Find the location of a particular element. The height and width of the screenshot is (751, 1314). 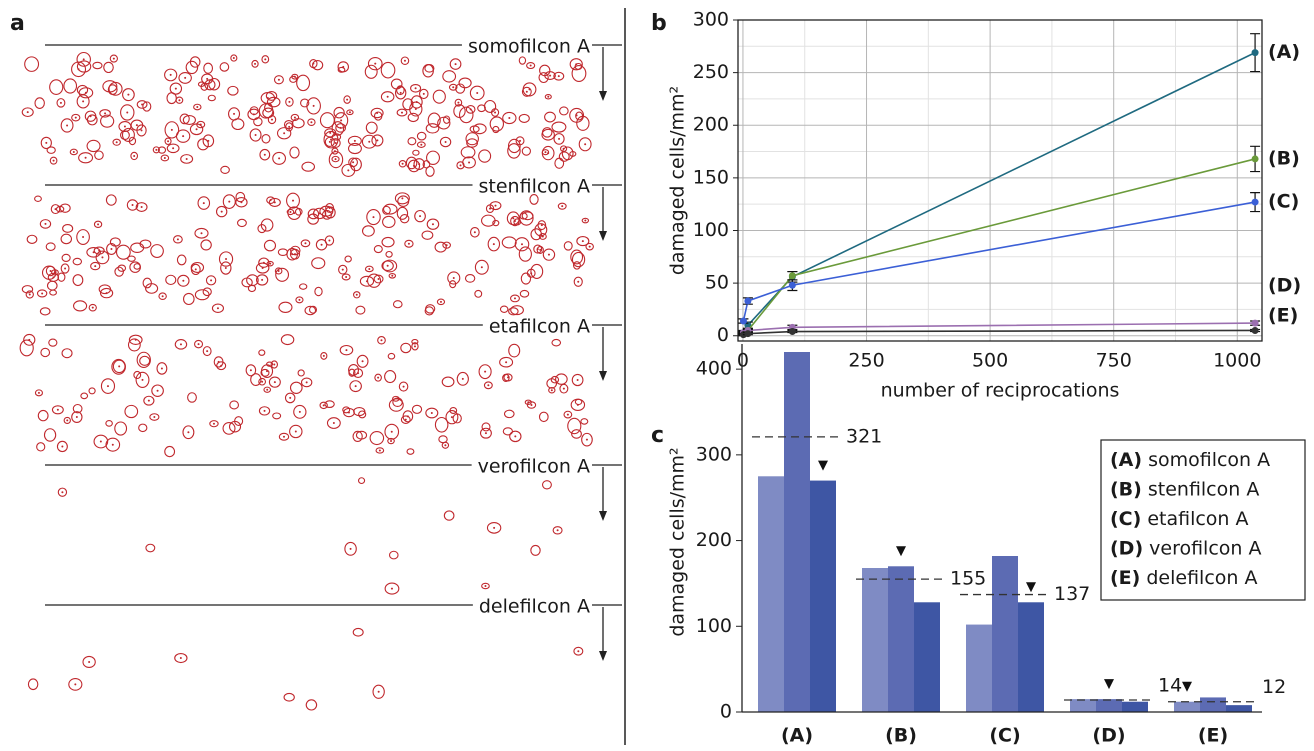

strip-label: somofilcon A is located at coordinates (529, 47).